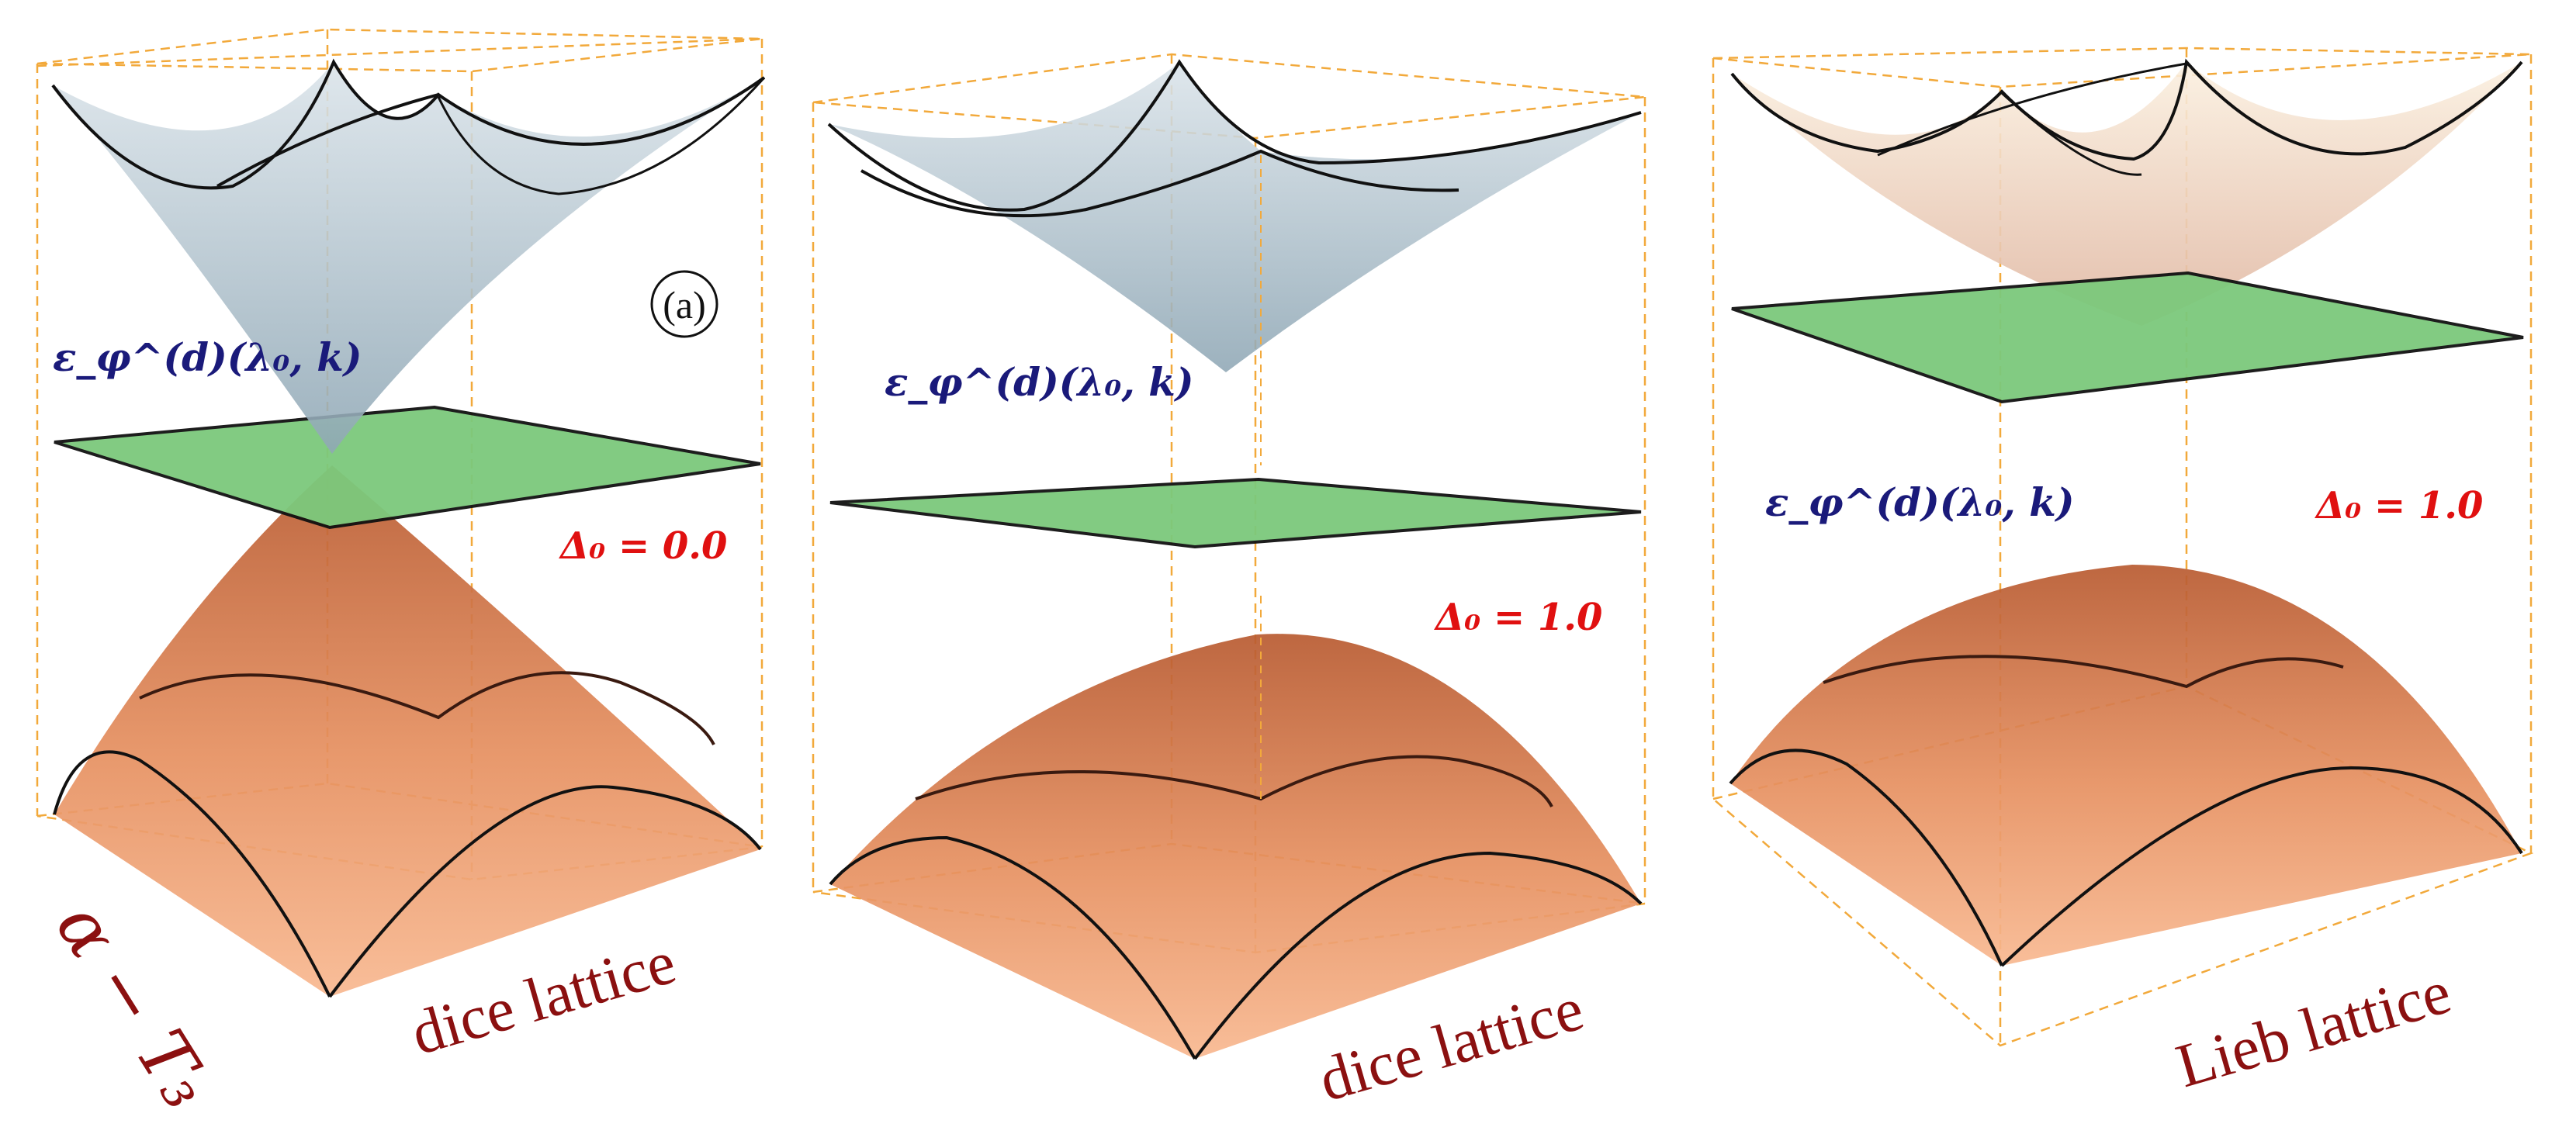 The image size is (2576, 1134). I want to click on delta-label-3: Δ₀ = 1.0, so click(2399, 505).